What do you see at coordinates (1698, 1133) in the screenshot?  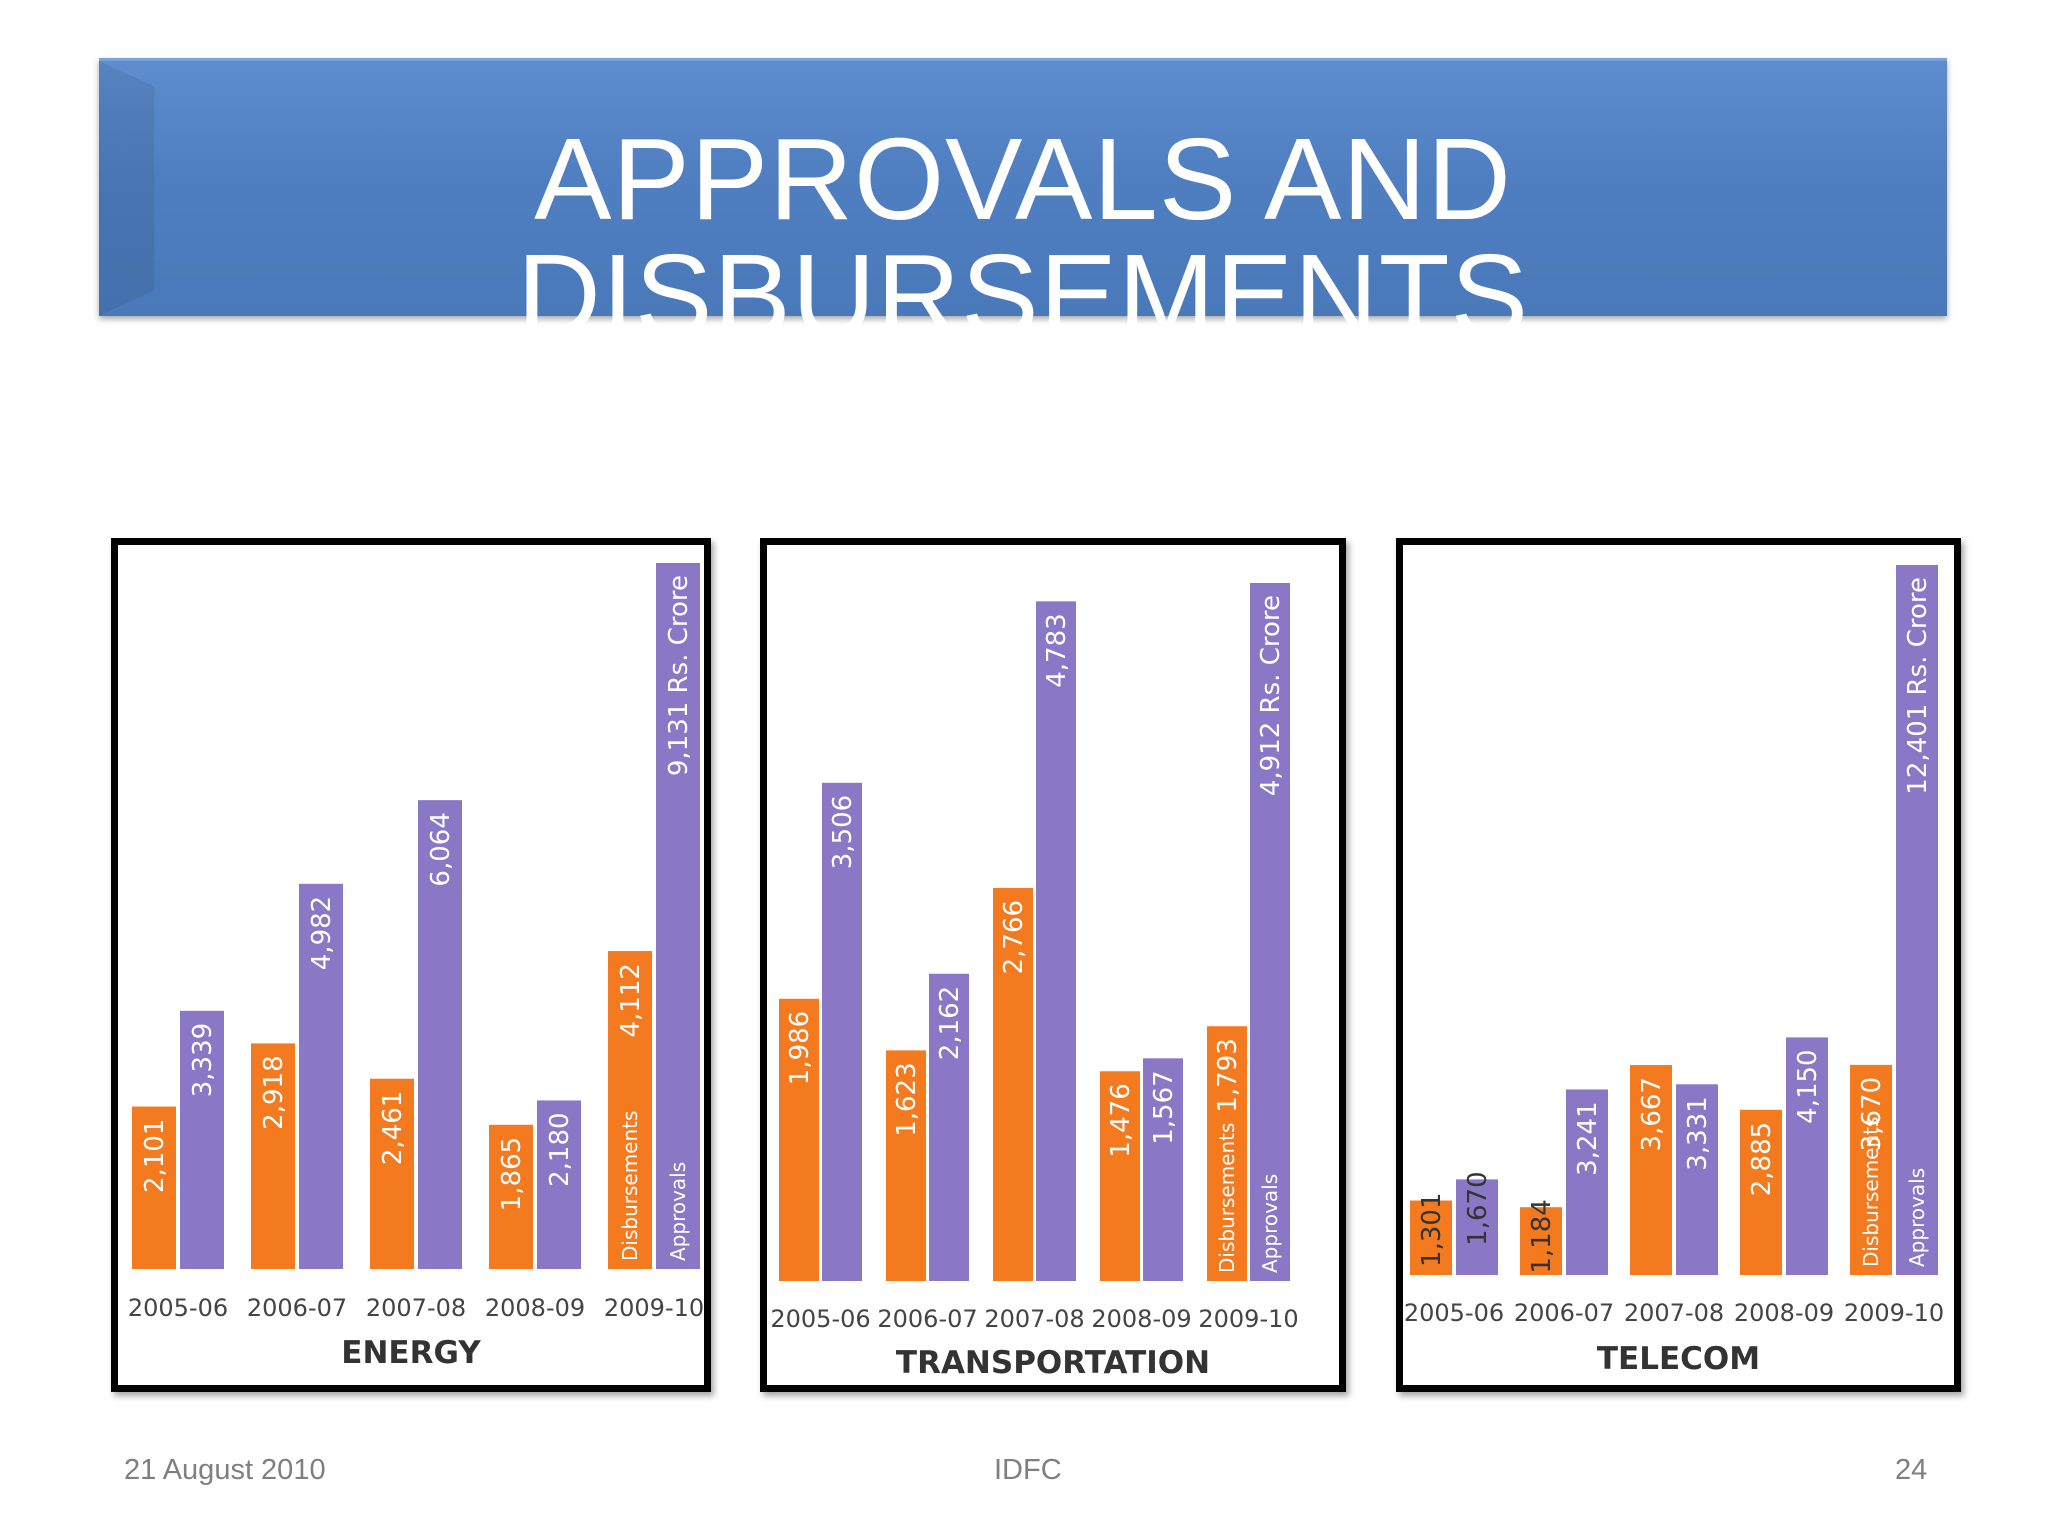 I see `telecom-approval-value-2007-08: 3,331` at bounding box center [1698, 1133].